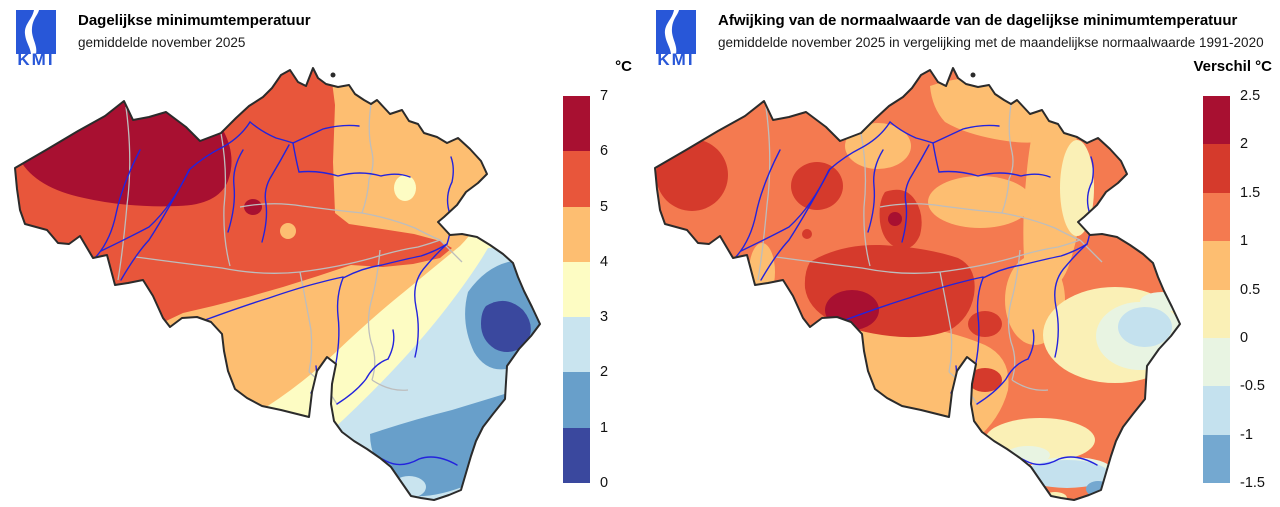 The height and width of the screenshot is (507, 1280). I want to click on legend-tick-label: 6, so click(604, 151).